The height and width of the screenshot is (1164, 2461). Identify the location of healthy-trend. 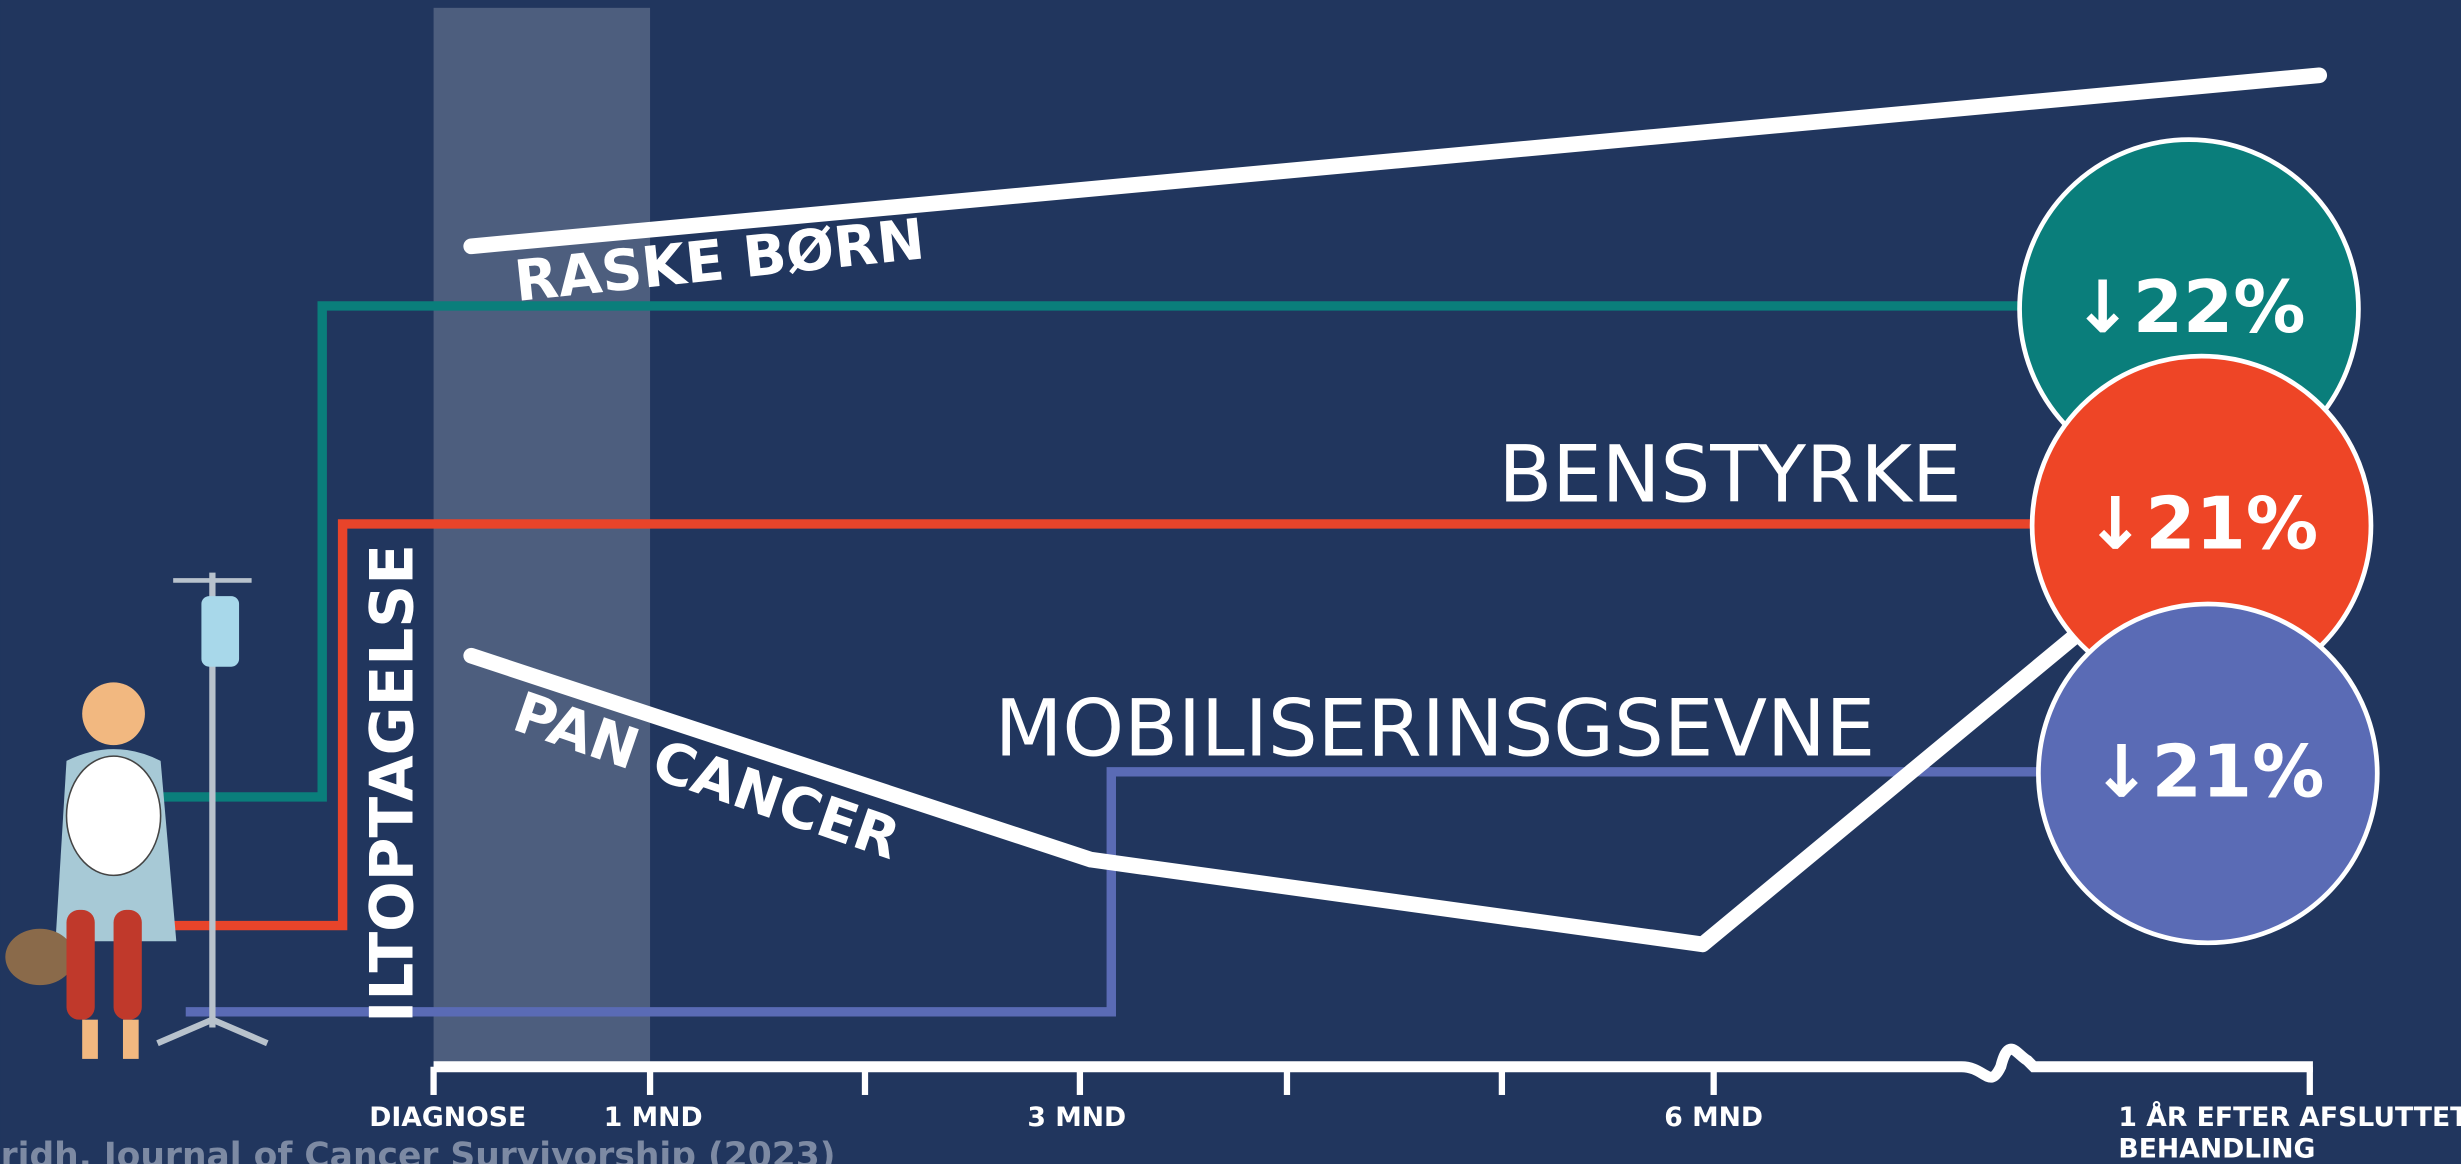
(1395, 161).